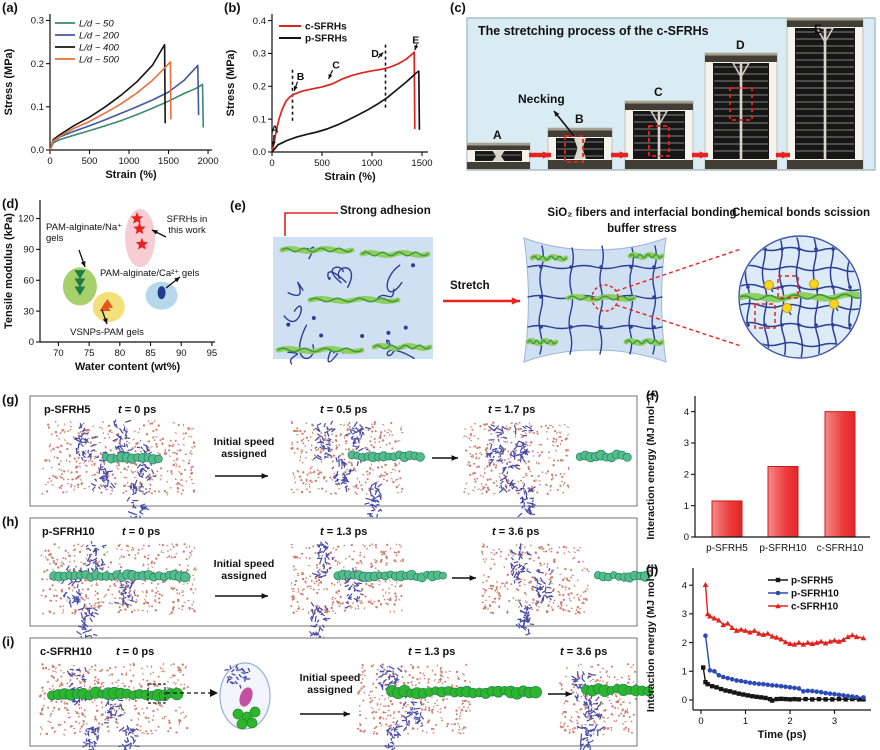  What do you see at coordinates (150, 273) in the screenshot?
I see `annotation-pam-ca: PAM-alginate/Ca²⁺ gels` at bounding box center [150, 273].